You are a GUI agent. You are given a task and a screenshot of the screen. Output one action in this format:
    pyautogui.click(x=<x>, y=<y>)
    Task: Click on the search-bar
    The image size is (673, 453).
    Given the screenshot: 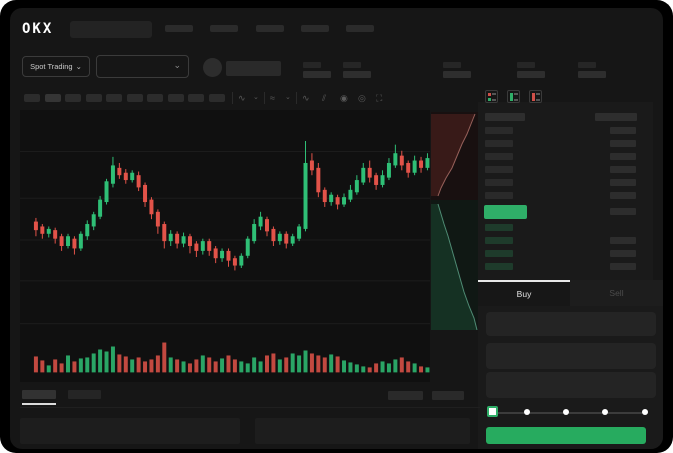 What is the action you would take?
    pyautogui.click(x=111, y=29)
    